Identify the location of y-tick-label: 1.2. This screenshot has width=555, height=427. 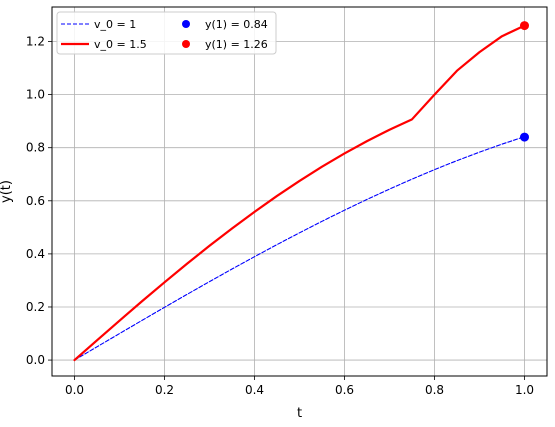
(35, 42).